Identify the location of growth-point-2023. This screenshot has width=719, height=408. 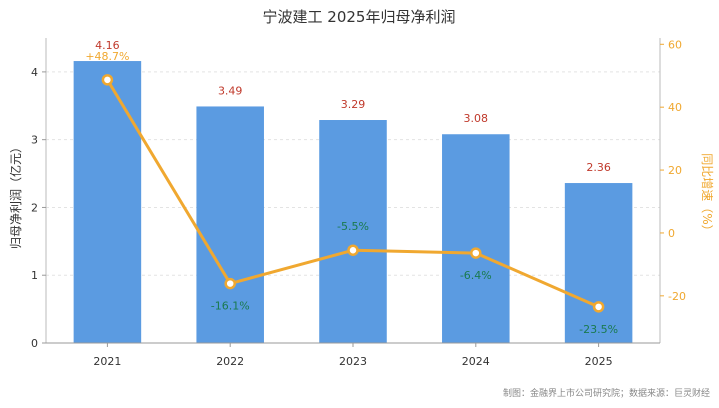
(353, 250).